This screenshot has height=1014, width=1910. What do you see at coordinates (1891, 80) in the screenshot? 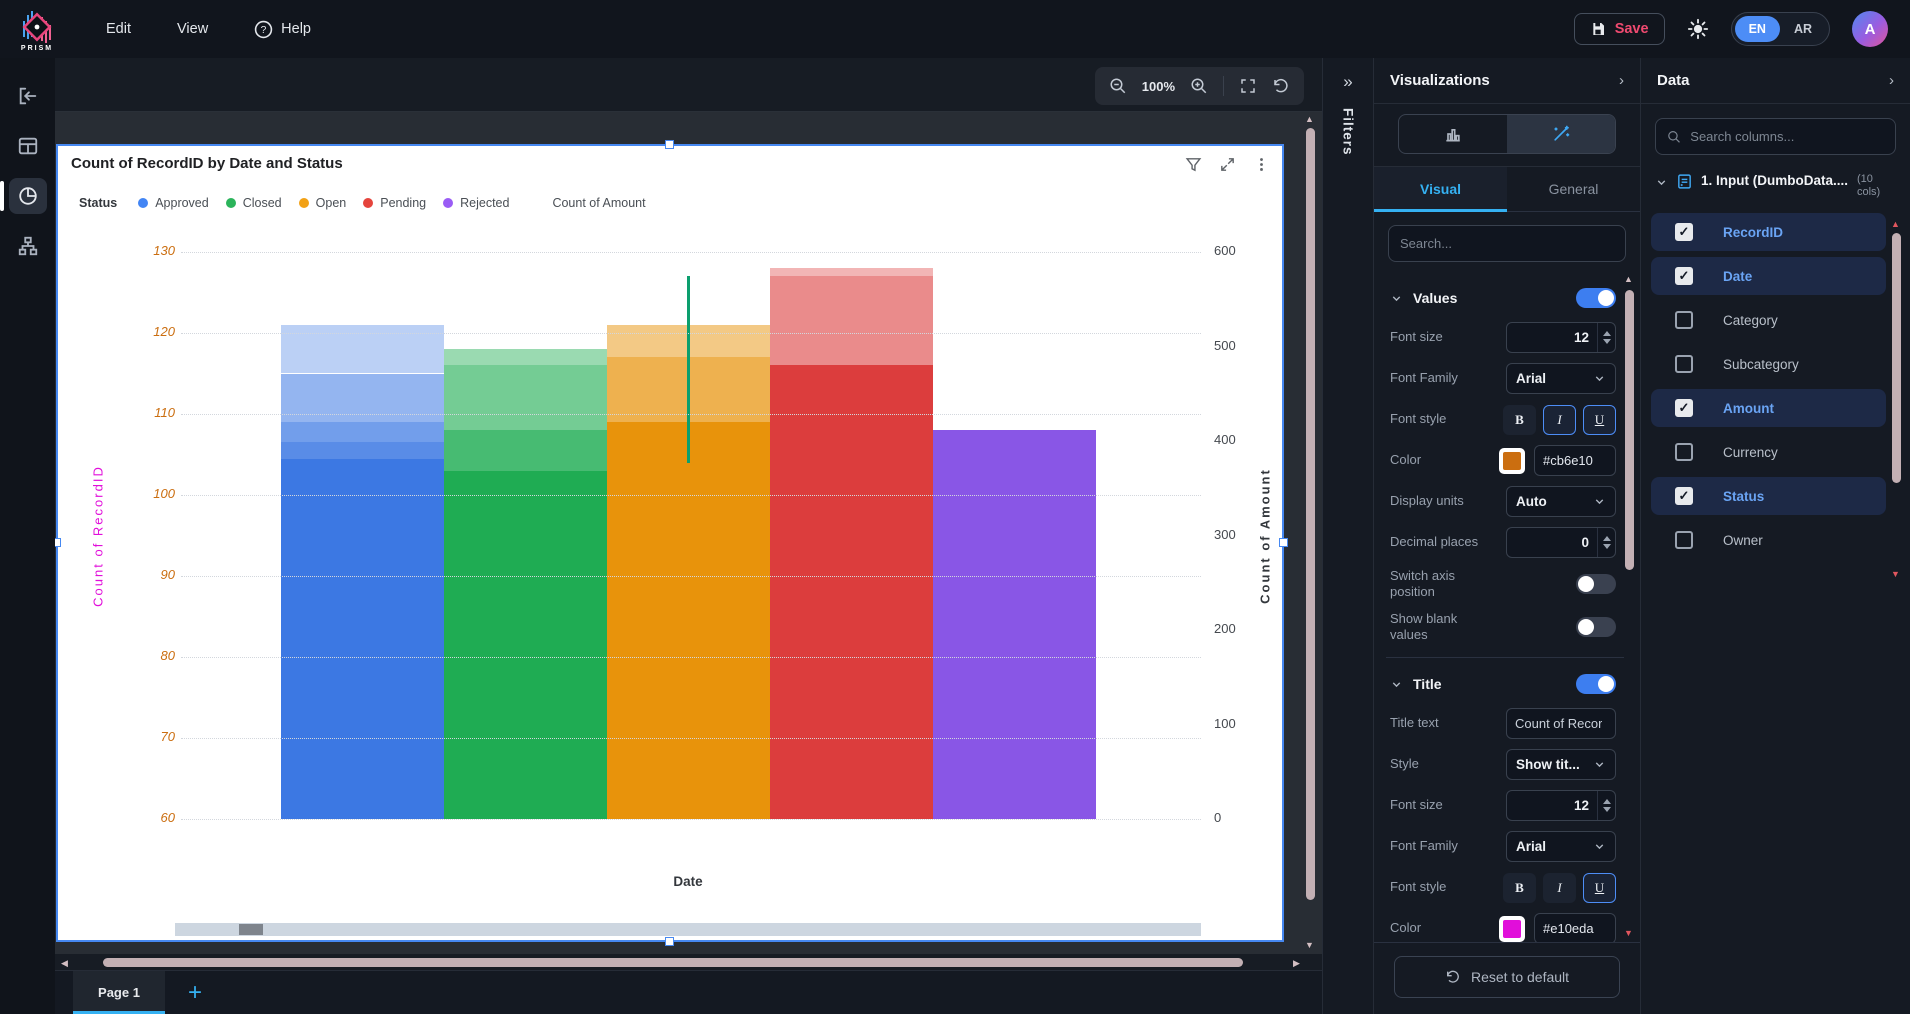
I see `data-collapse-icon: ›` at bounding box center [1891, 80].